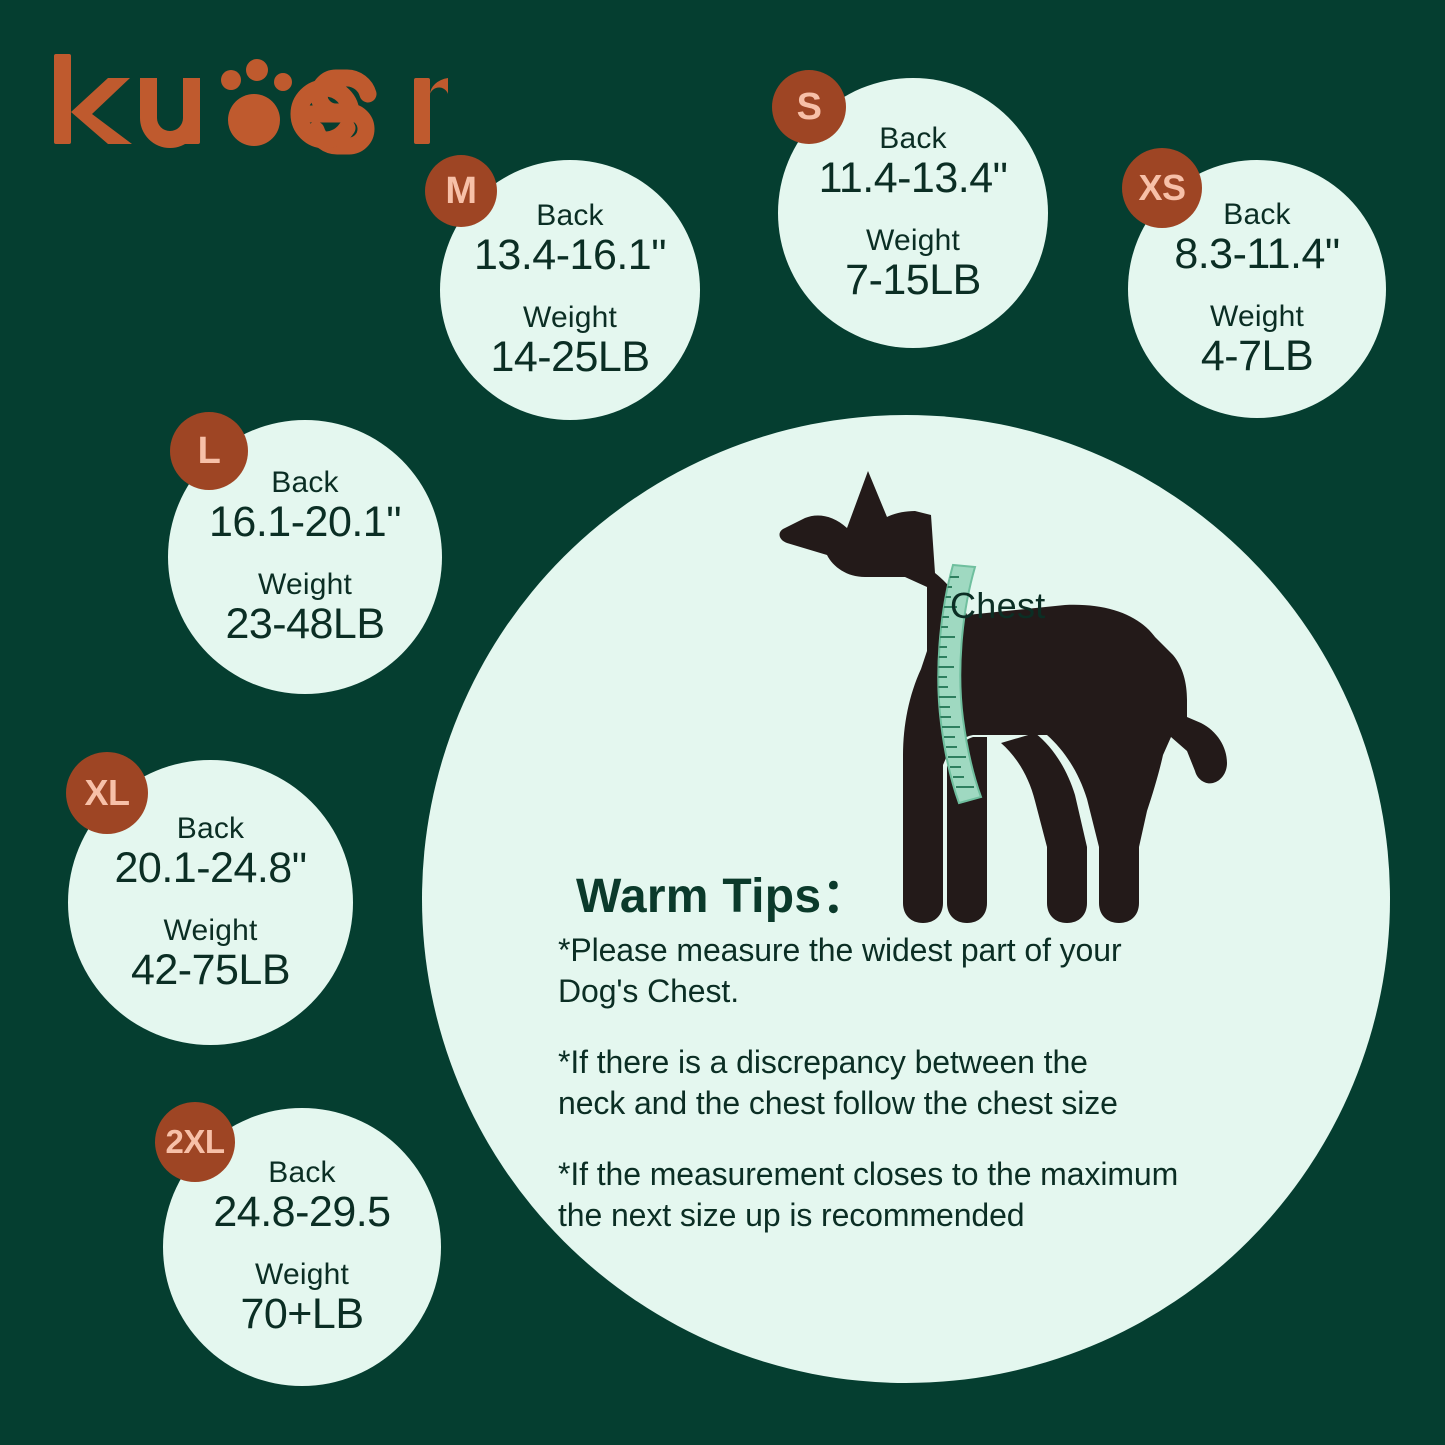 Image resolution: width=1445 pixels, height=1445 pixels. What do you see at coordinates (913, 280) in the screenshot?
I see `weight-value: 7-15LB` at bounding box center [913, 280].